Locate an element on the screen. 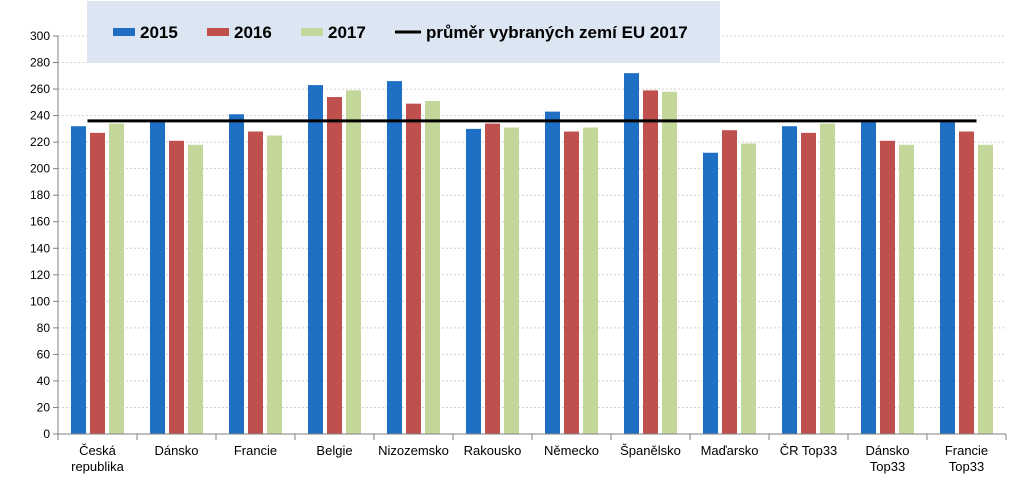 This screenshot has height=484, width=1024. x-tick-label-line: ČR Top33 is located at coordinates (809, 450).